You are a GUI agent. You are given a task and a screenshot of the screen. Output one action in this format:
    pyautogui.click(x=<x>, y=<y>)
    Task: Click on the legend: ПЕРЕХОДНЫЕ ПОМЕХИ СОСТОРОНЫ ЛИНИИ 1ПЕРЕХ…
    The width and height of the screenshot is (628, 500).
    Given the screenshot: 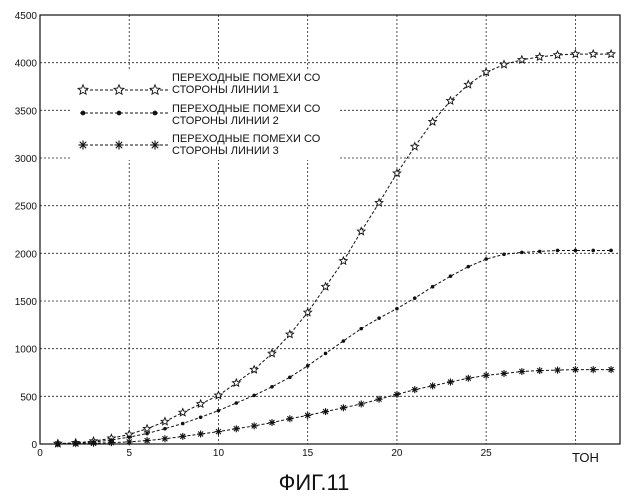 What is the action you would take?
    pyautogui.click(x=205, y=115)
    